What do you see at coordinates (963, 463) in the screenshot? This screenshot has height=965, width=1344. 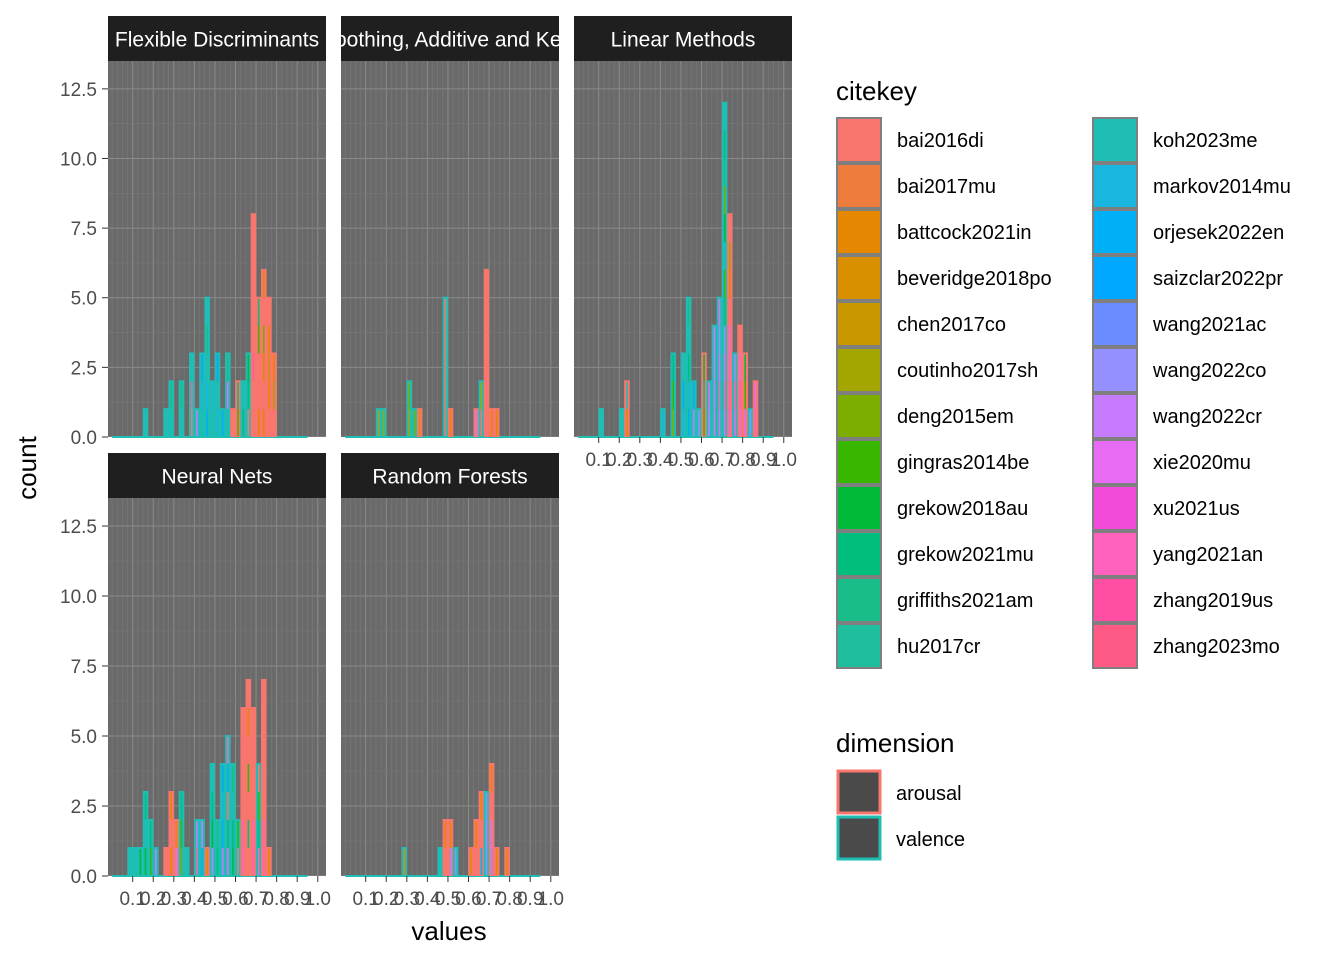 I see `legend-item-label: gingras2014be` at bounding box center [963, 463].